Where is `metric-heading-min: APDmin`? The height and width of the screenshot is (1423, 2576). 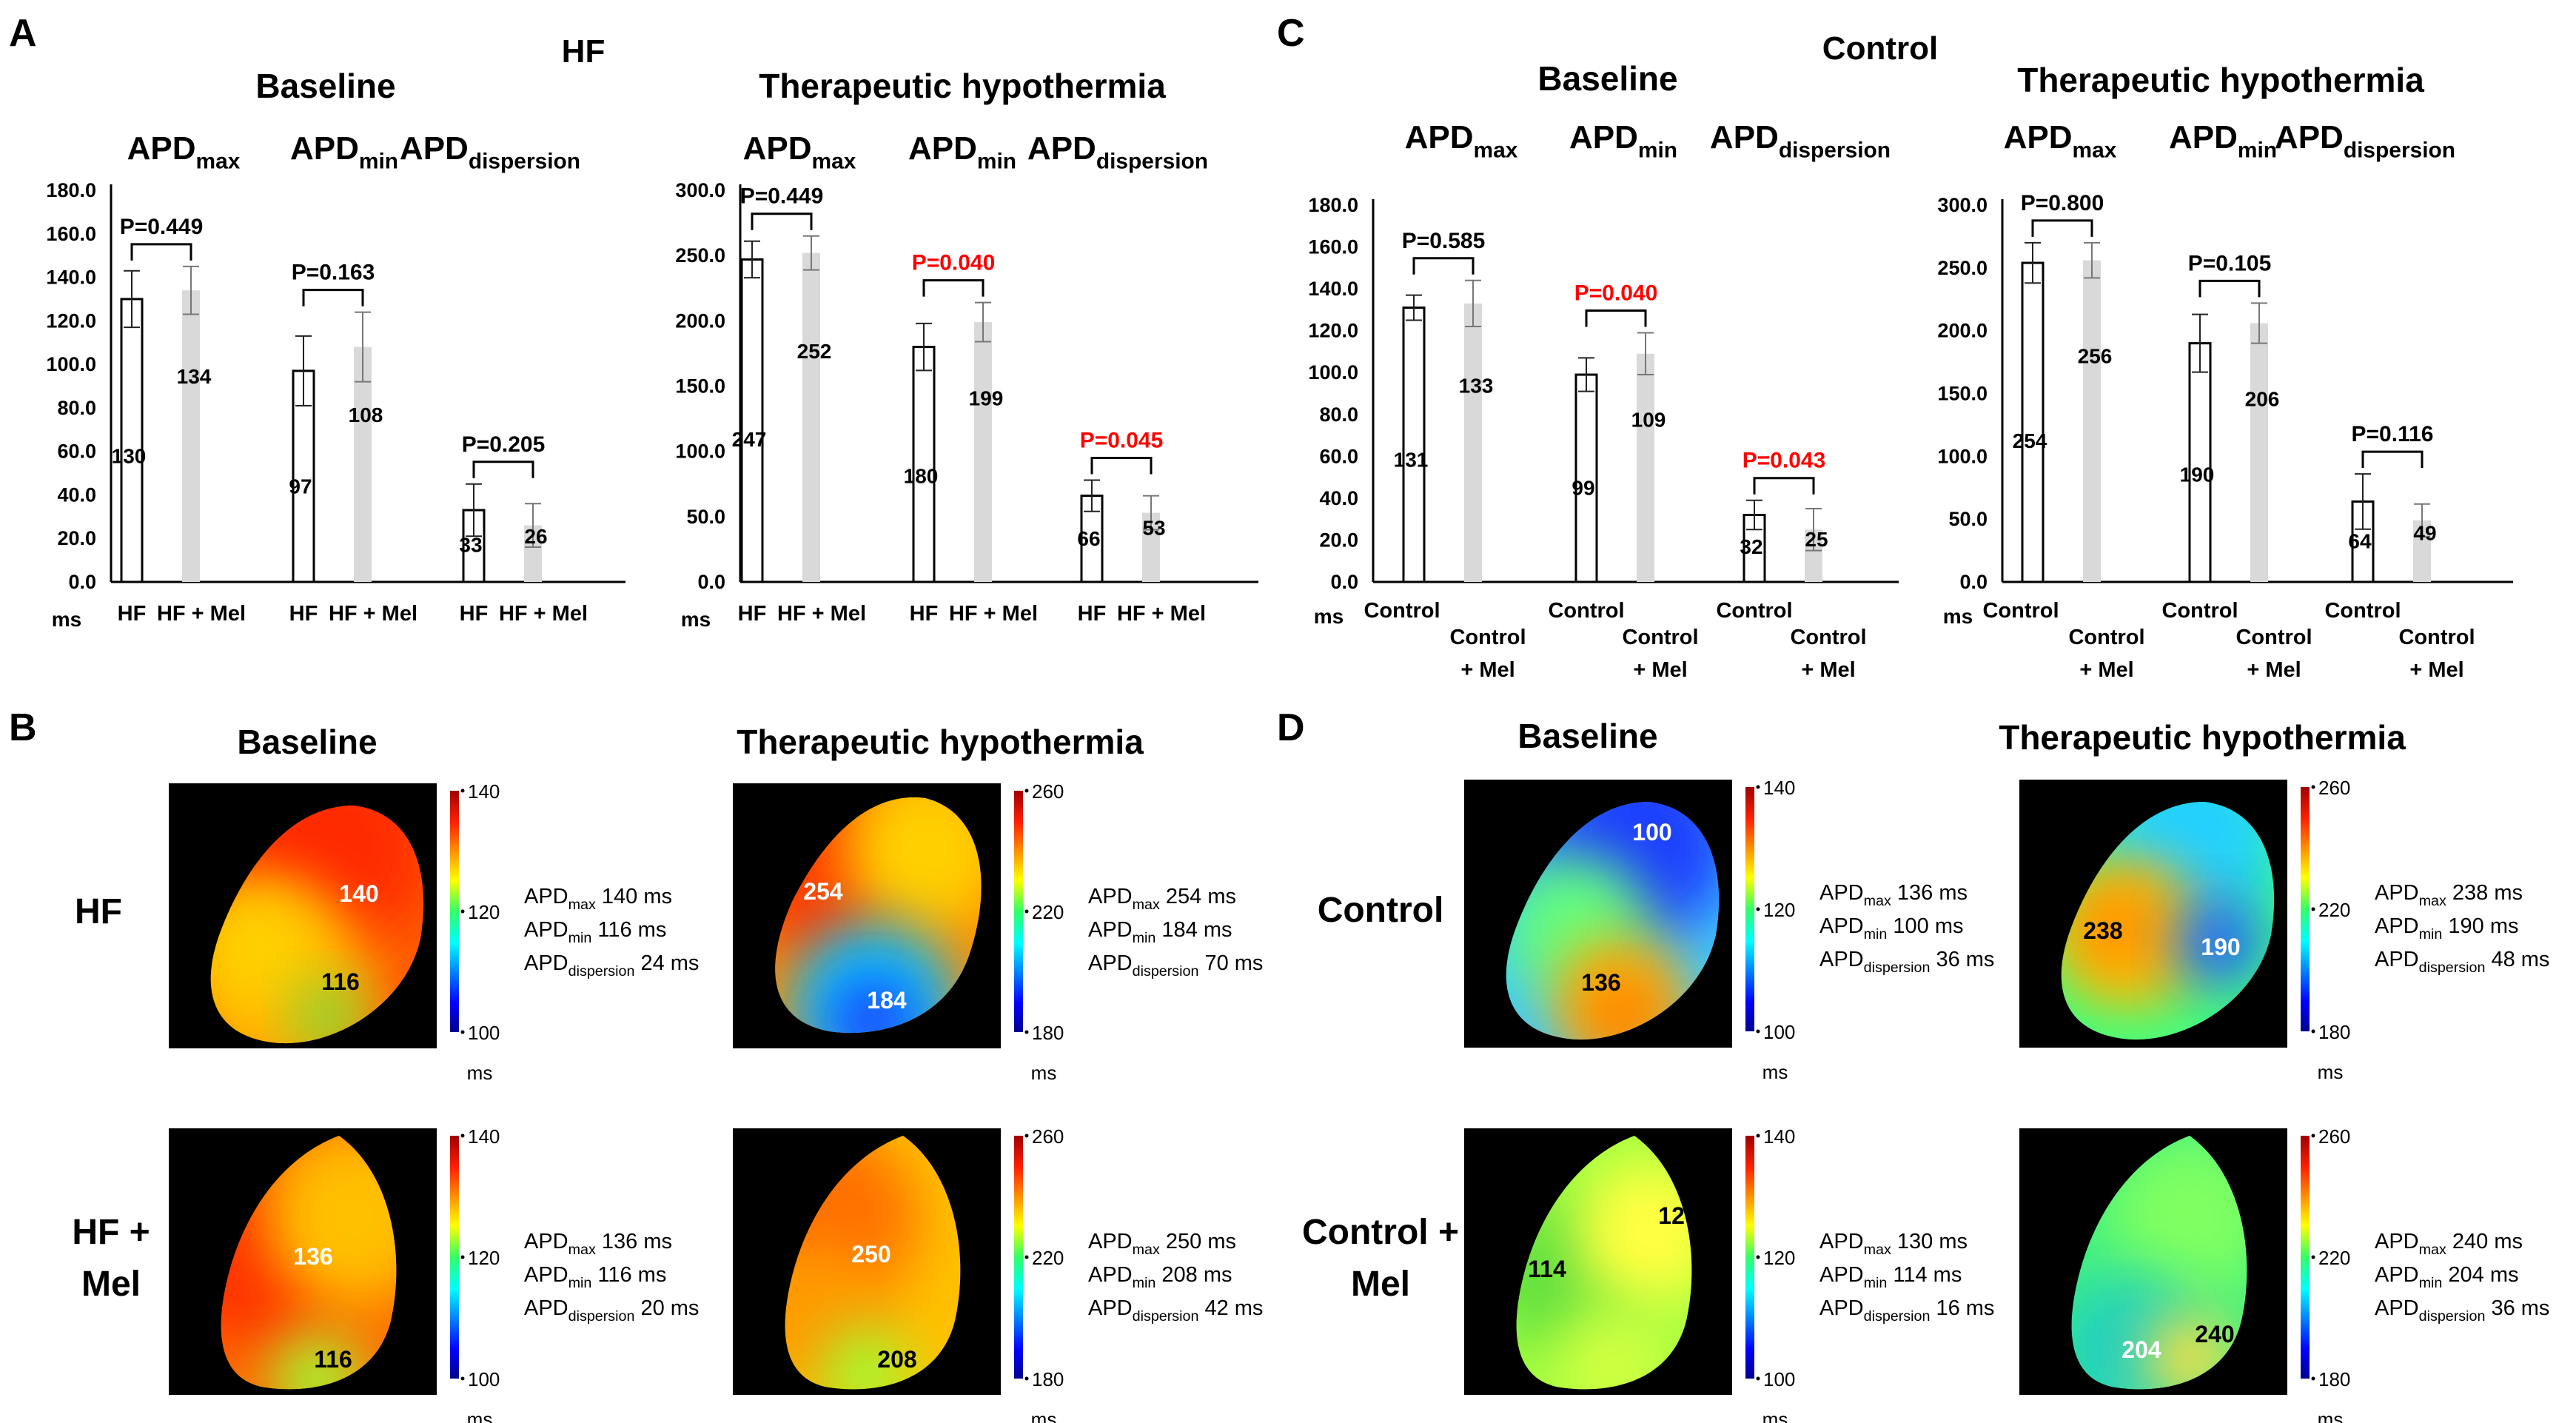 metric-heading-min: APDmin is located at coordinates (962, 151).